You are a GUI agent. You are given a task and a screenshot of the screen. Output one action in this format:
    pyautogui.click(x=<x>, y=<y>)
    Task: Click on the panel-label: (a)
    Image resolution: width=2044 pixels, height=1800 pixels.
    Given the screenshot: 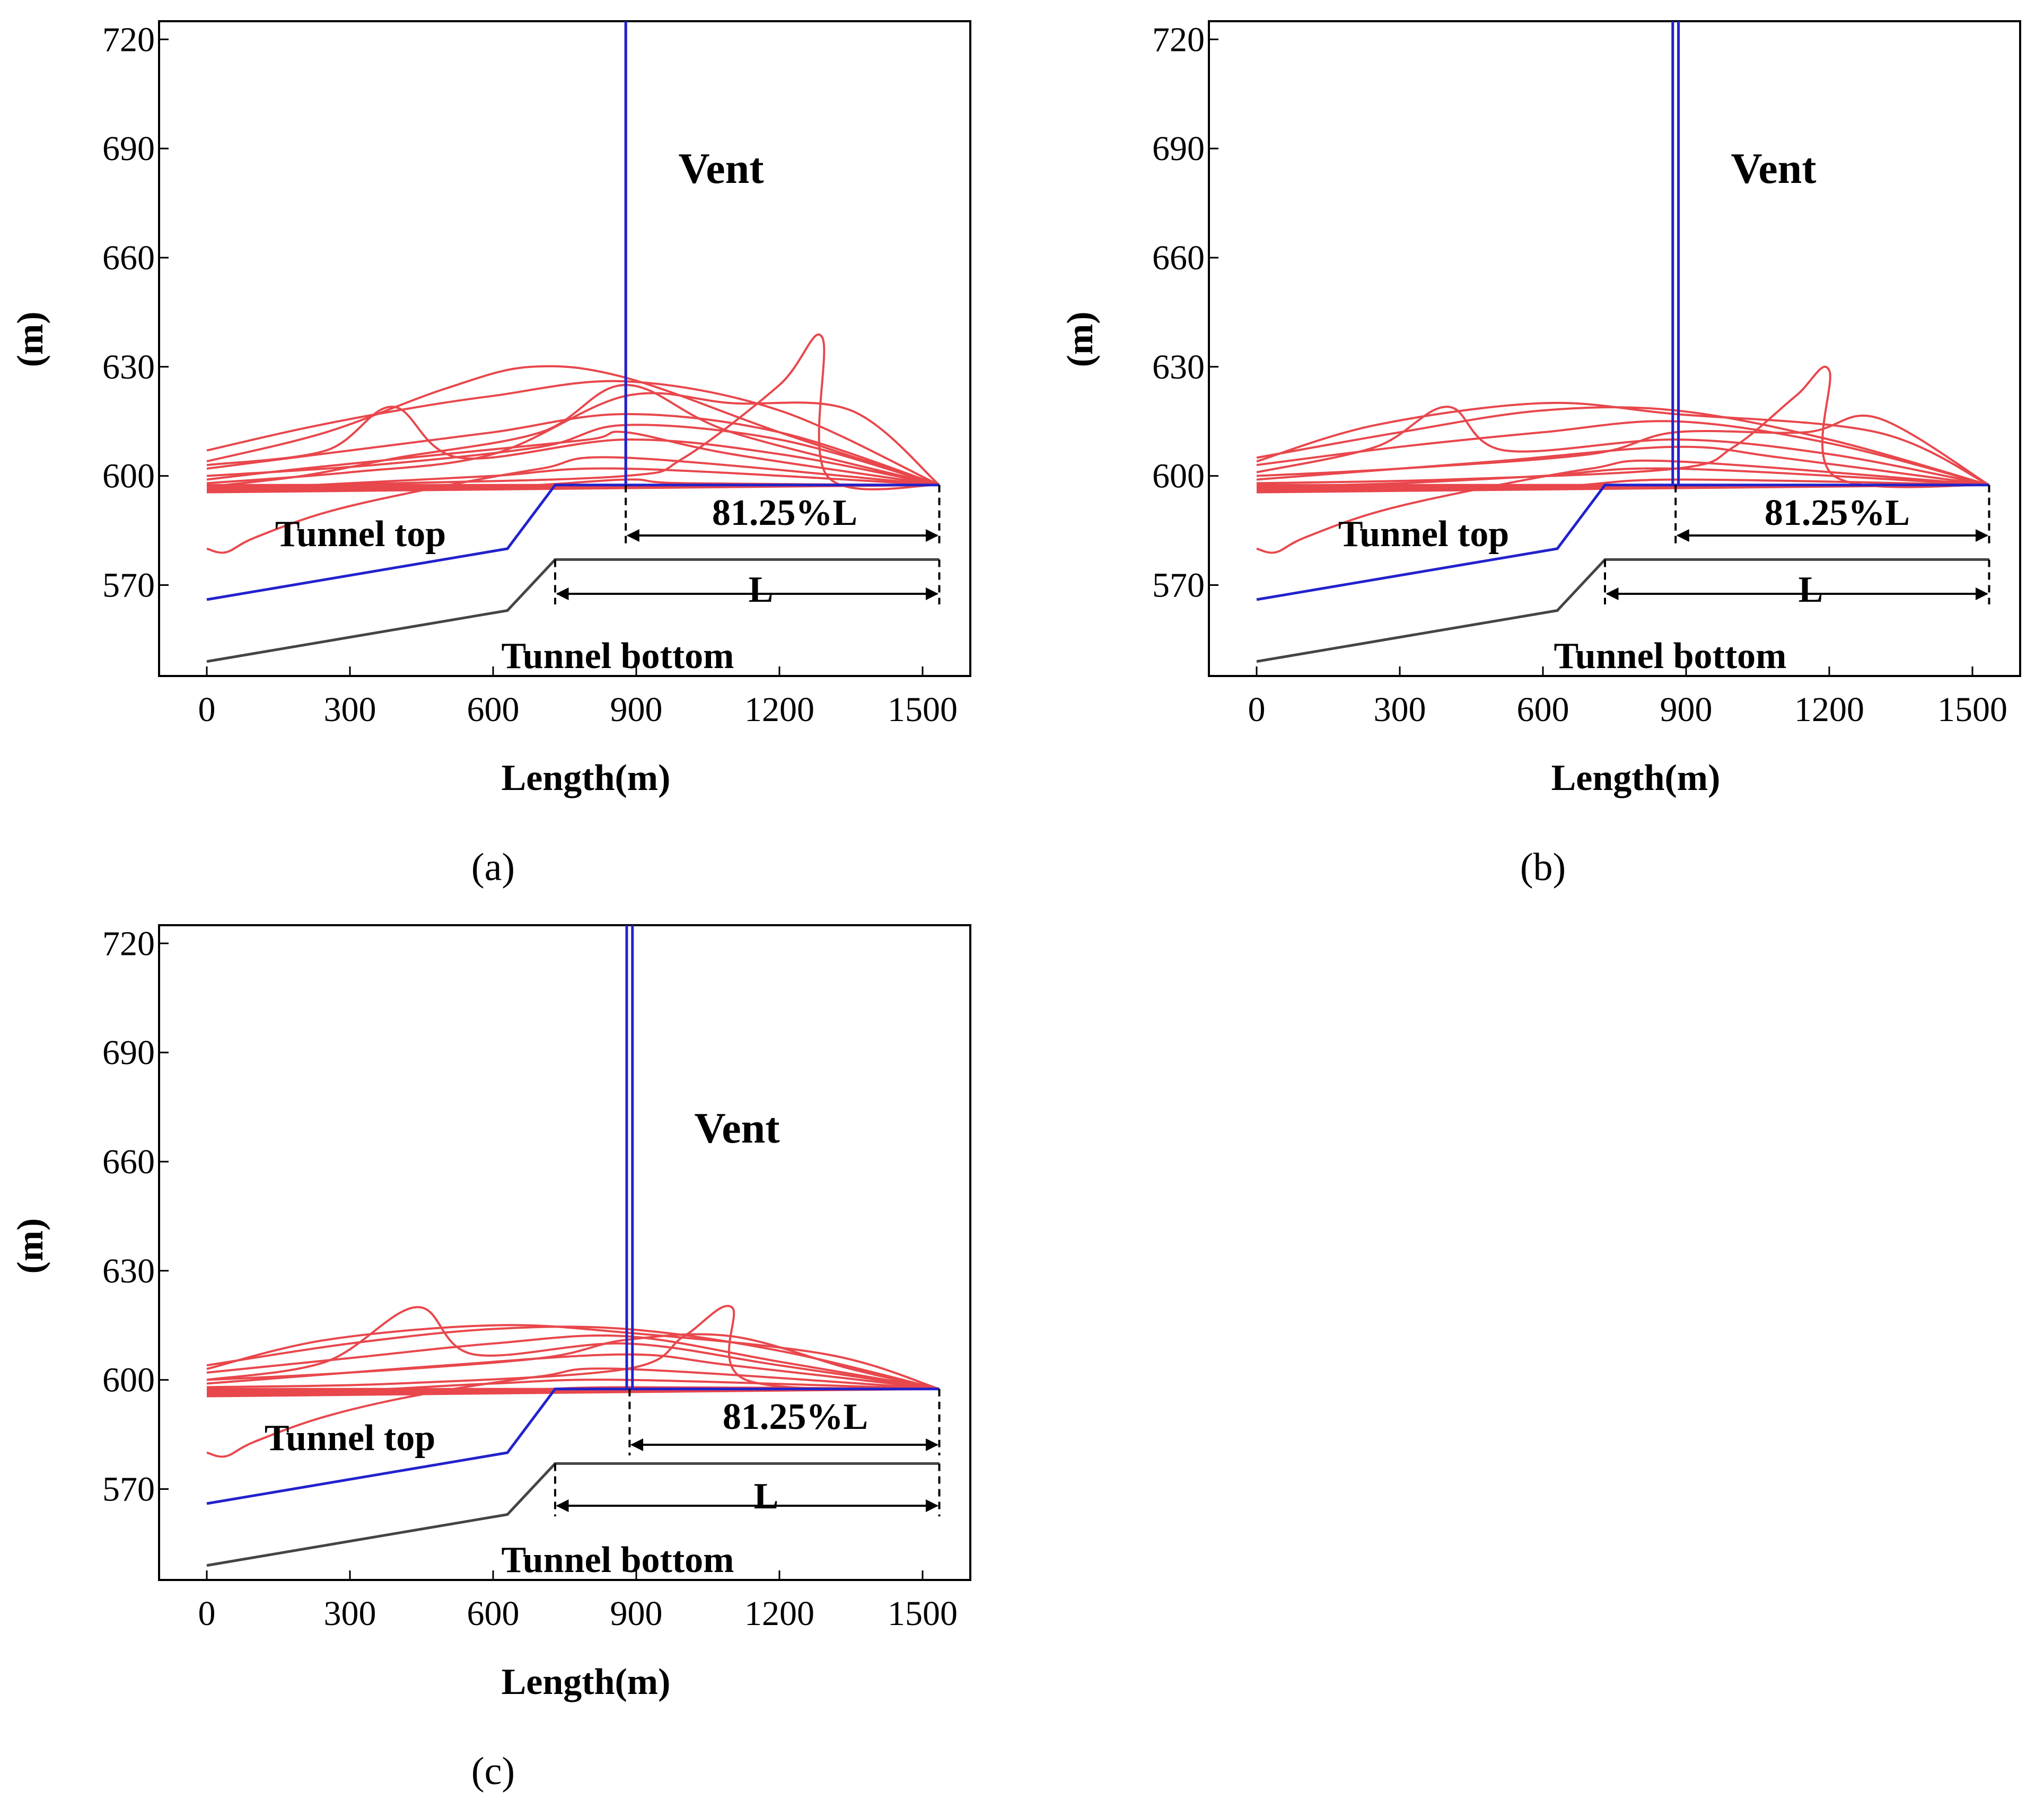 What is the action you would take?
    pyautogui.click(x=493, y=867)
    